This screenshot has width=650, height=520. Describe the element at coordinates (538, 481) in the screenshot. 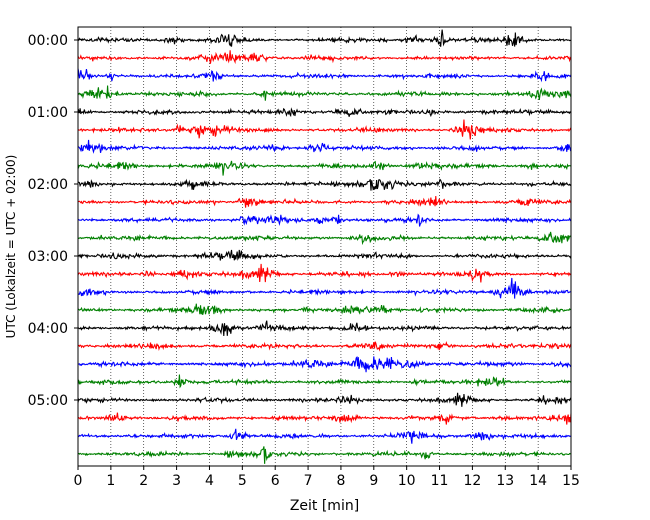

I see `x-tick-label-14: 14` at that location.